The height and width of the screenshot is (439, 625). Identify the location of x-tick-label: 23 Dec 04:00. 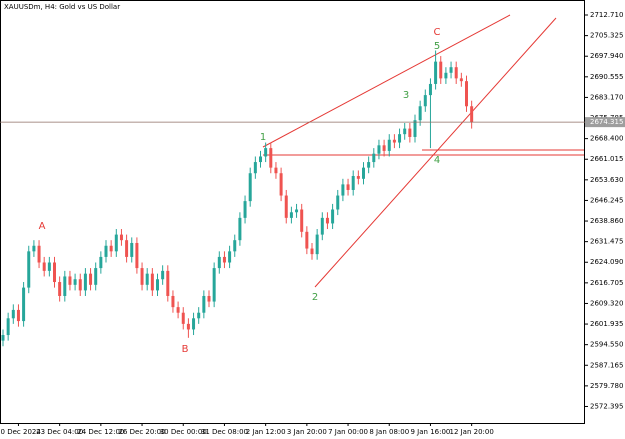
(59, 432).